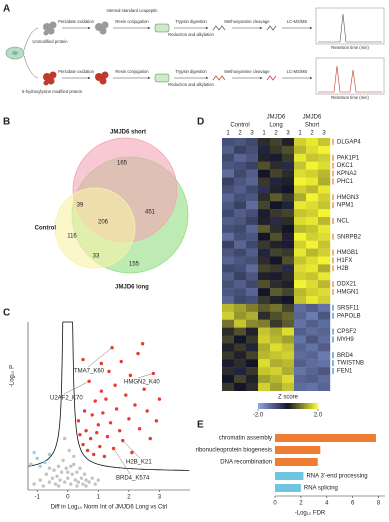  Describe the element at coordinates (327, 504) in the screenshot. I see `x-tick-label: 4` at that location.